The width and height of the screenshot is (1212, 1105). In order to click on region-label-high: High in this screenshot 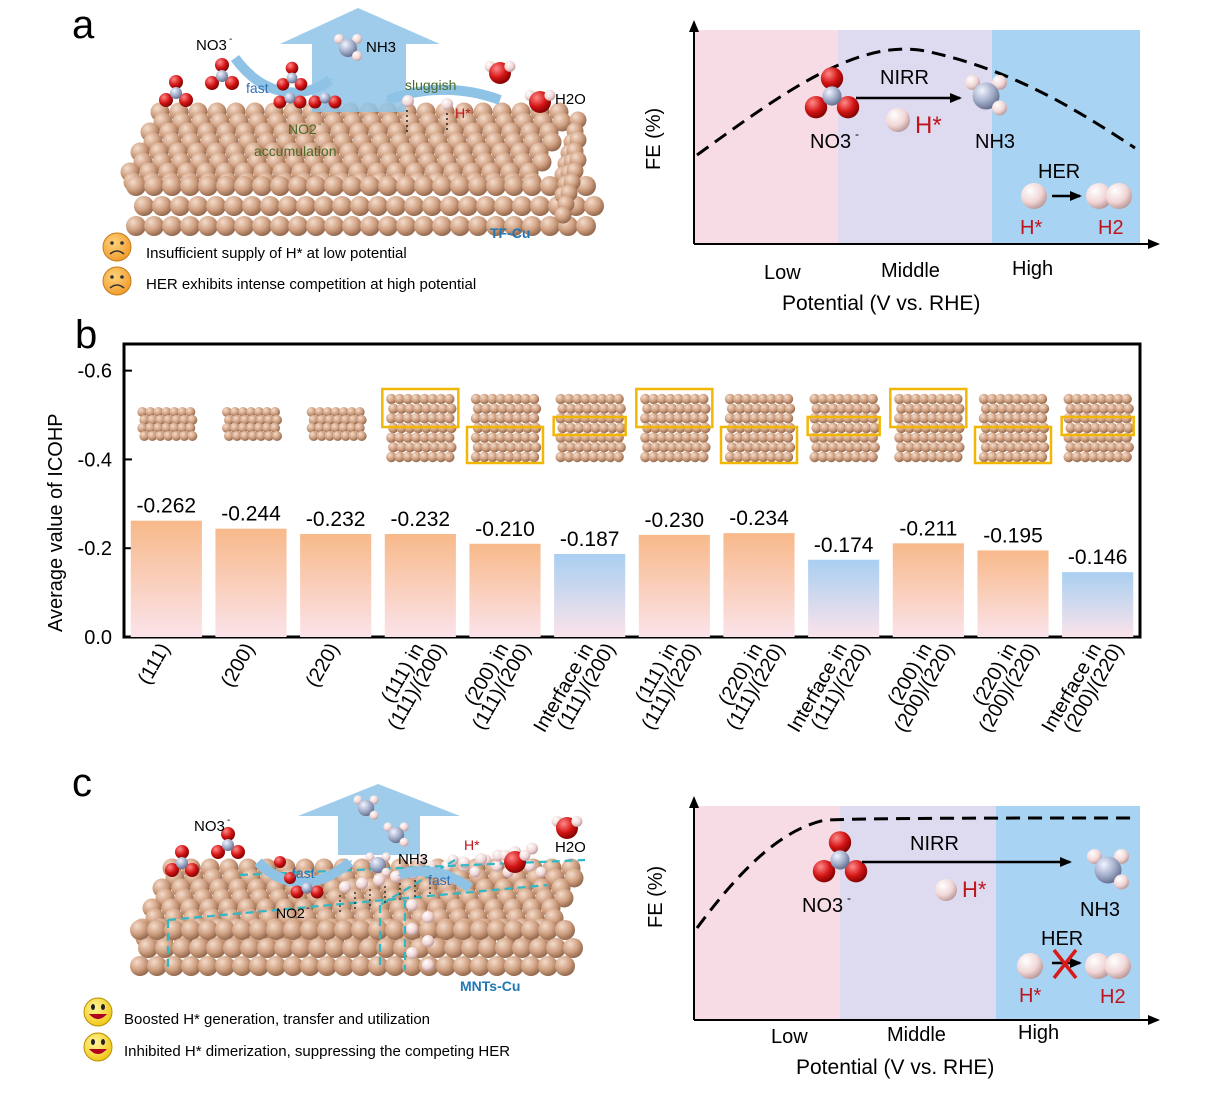, I will do `click(1038, 1033)`.